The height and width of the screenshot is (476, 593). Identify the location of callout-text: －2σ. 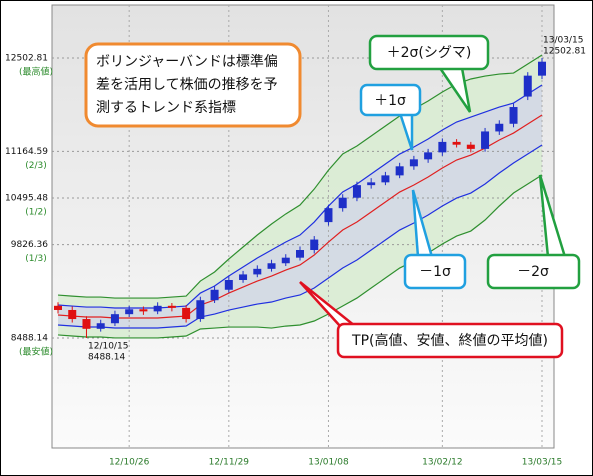
(533, 272).